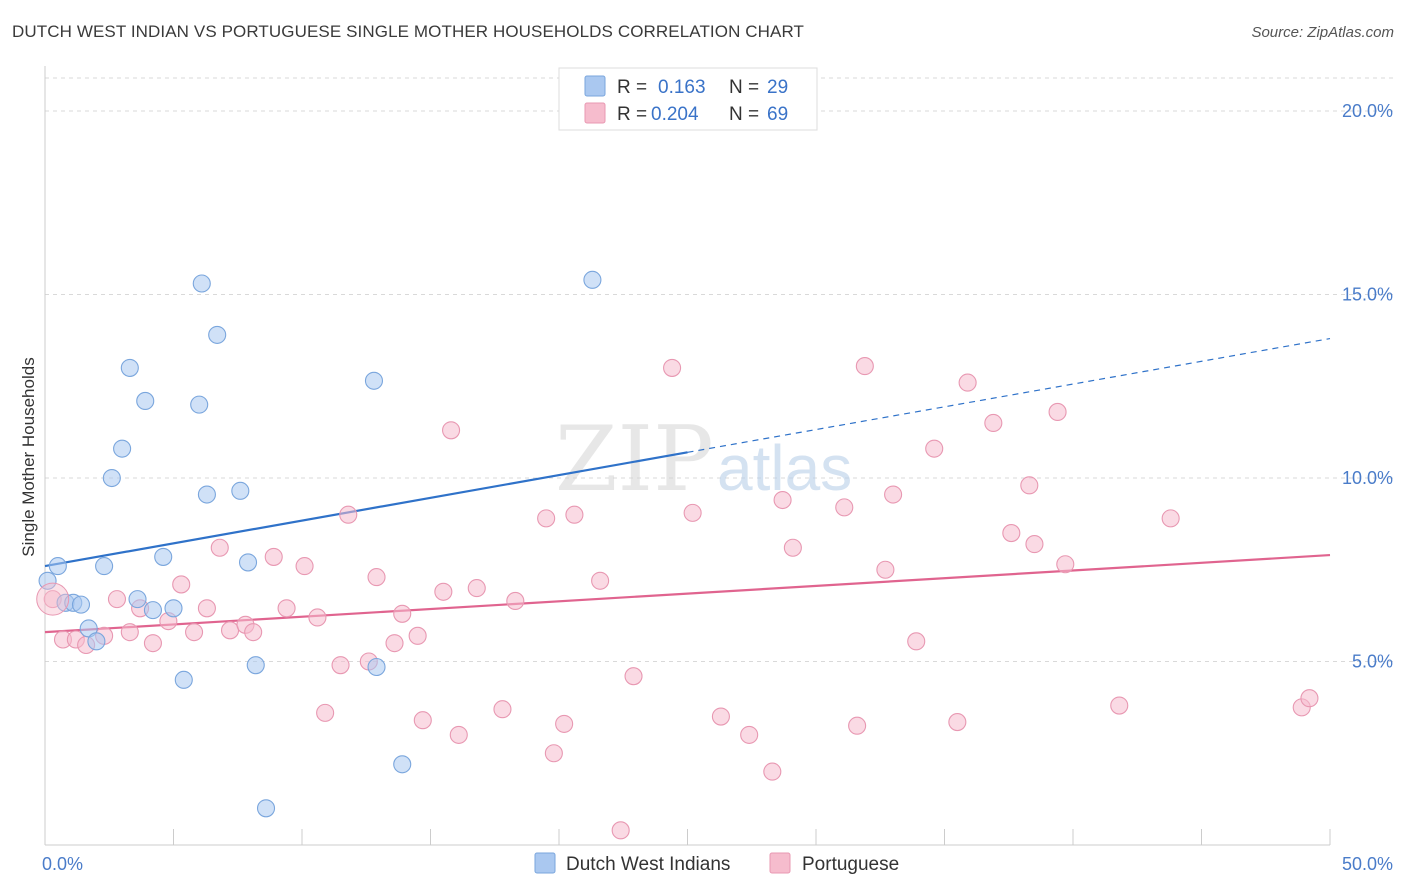  I want to click on legend-n-value: 69, so click(777, 114).